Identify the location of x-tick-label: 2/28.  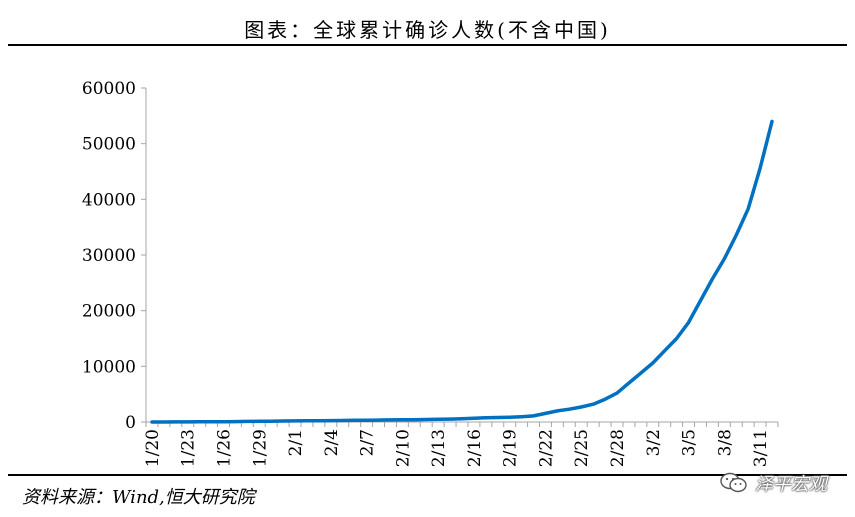
(618, 448).